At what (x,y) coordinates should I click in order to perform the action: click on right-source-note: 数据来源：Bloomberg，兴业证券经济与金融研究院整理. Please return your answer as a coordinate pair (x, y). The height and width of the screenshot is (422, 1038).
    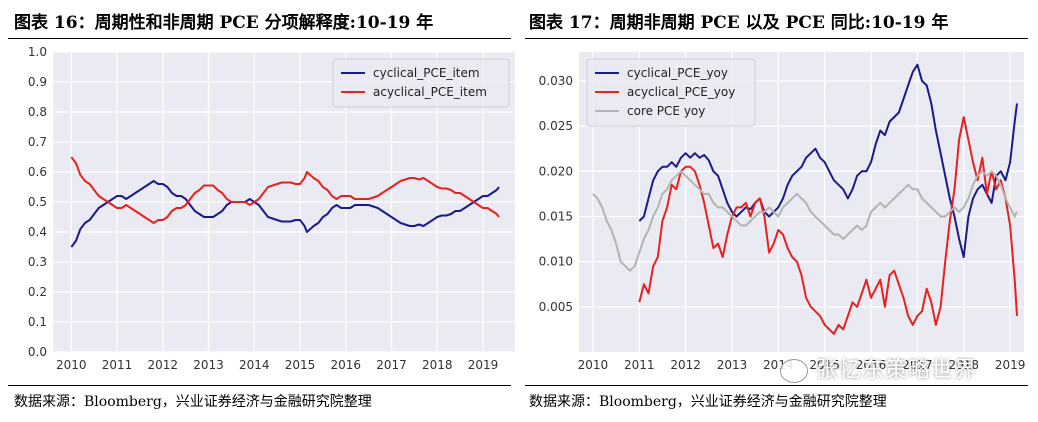
    Looking at the image, I should click on (708, 402).